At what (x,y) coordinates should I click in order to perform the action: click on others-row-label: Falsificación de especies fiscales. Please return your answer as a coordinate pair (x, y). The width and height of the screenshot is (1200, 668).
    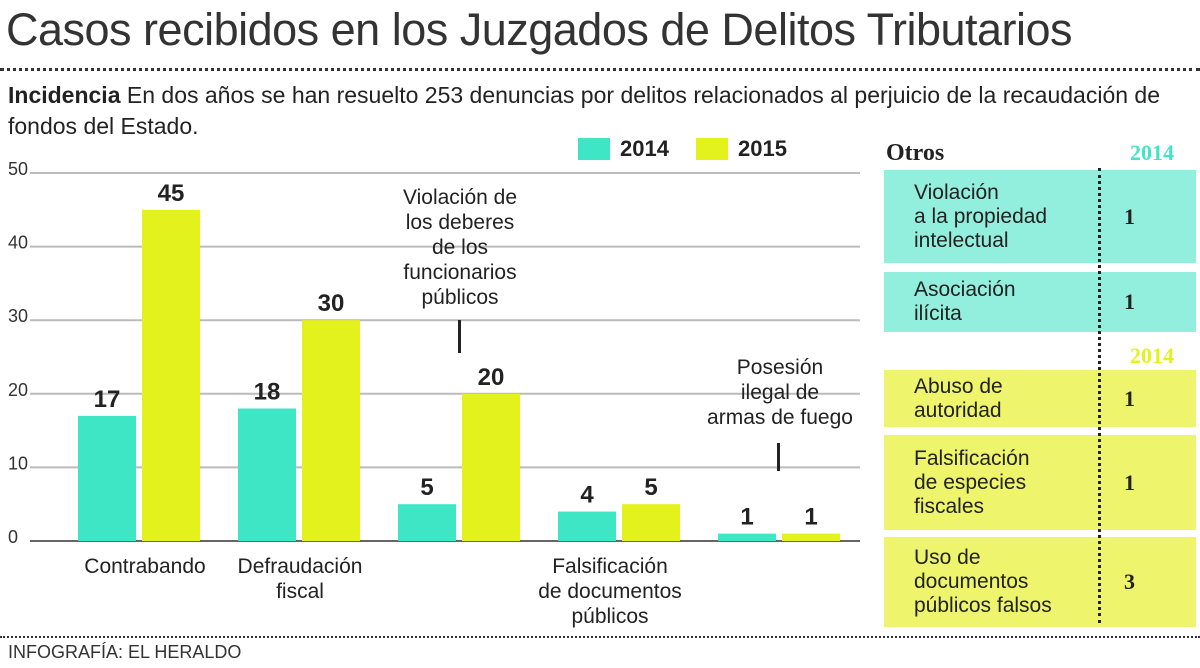
    Looking at the image, I should click on (989, 483).